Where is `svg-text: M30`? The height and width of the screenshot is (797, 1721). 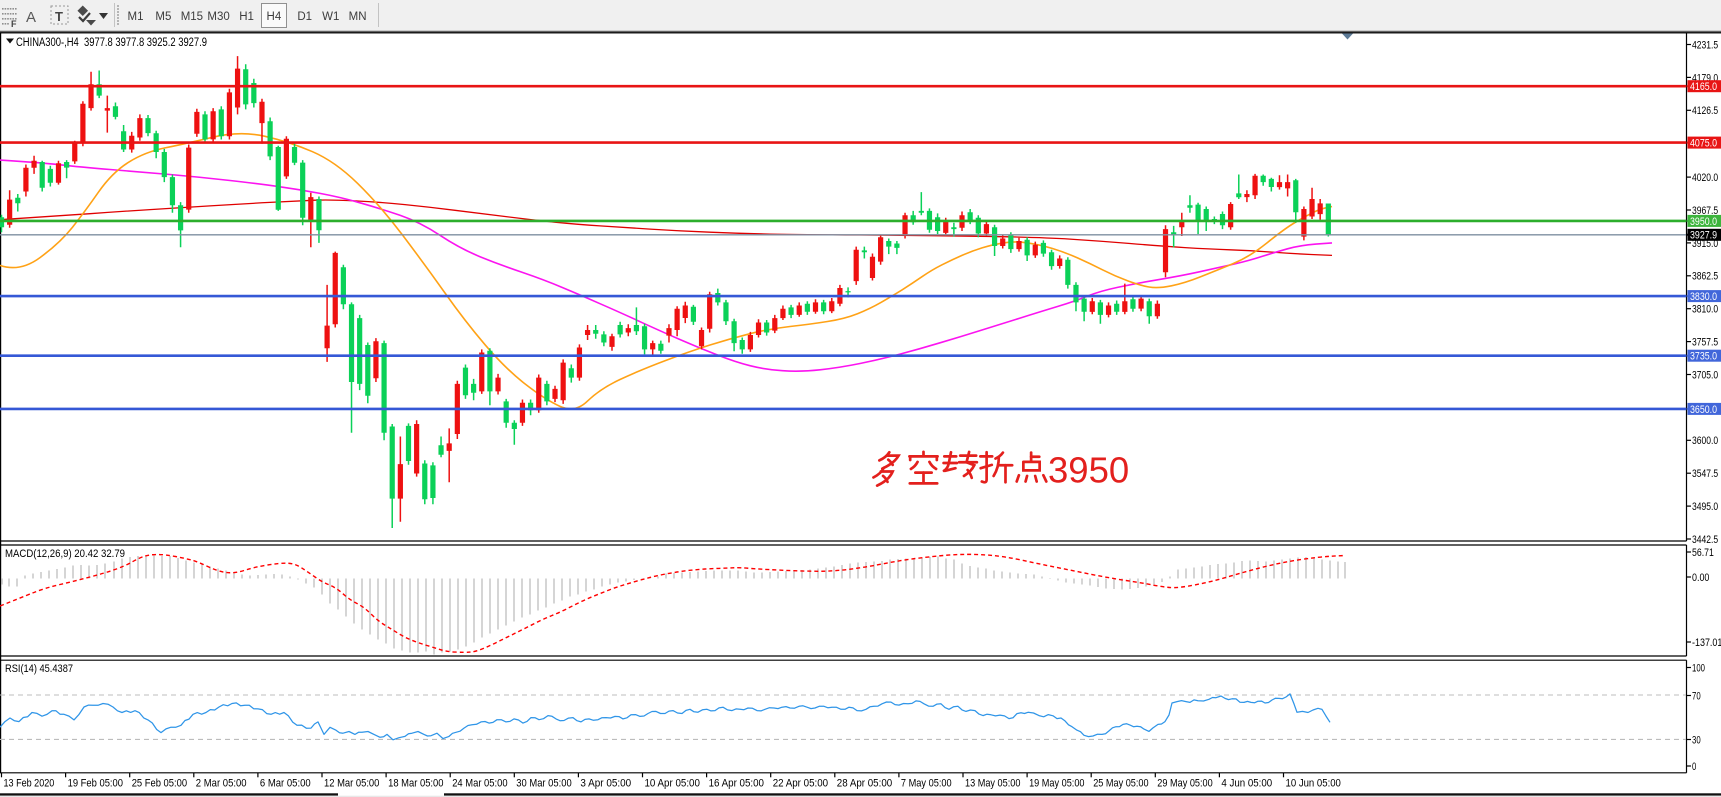 svg-text: M30 is located at coordinates (218, 17).